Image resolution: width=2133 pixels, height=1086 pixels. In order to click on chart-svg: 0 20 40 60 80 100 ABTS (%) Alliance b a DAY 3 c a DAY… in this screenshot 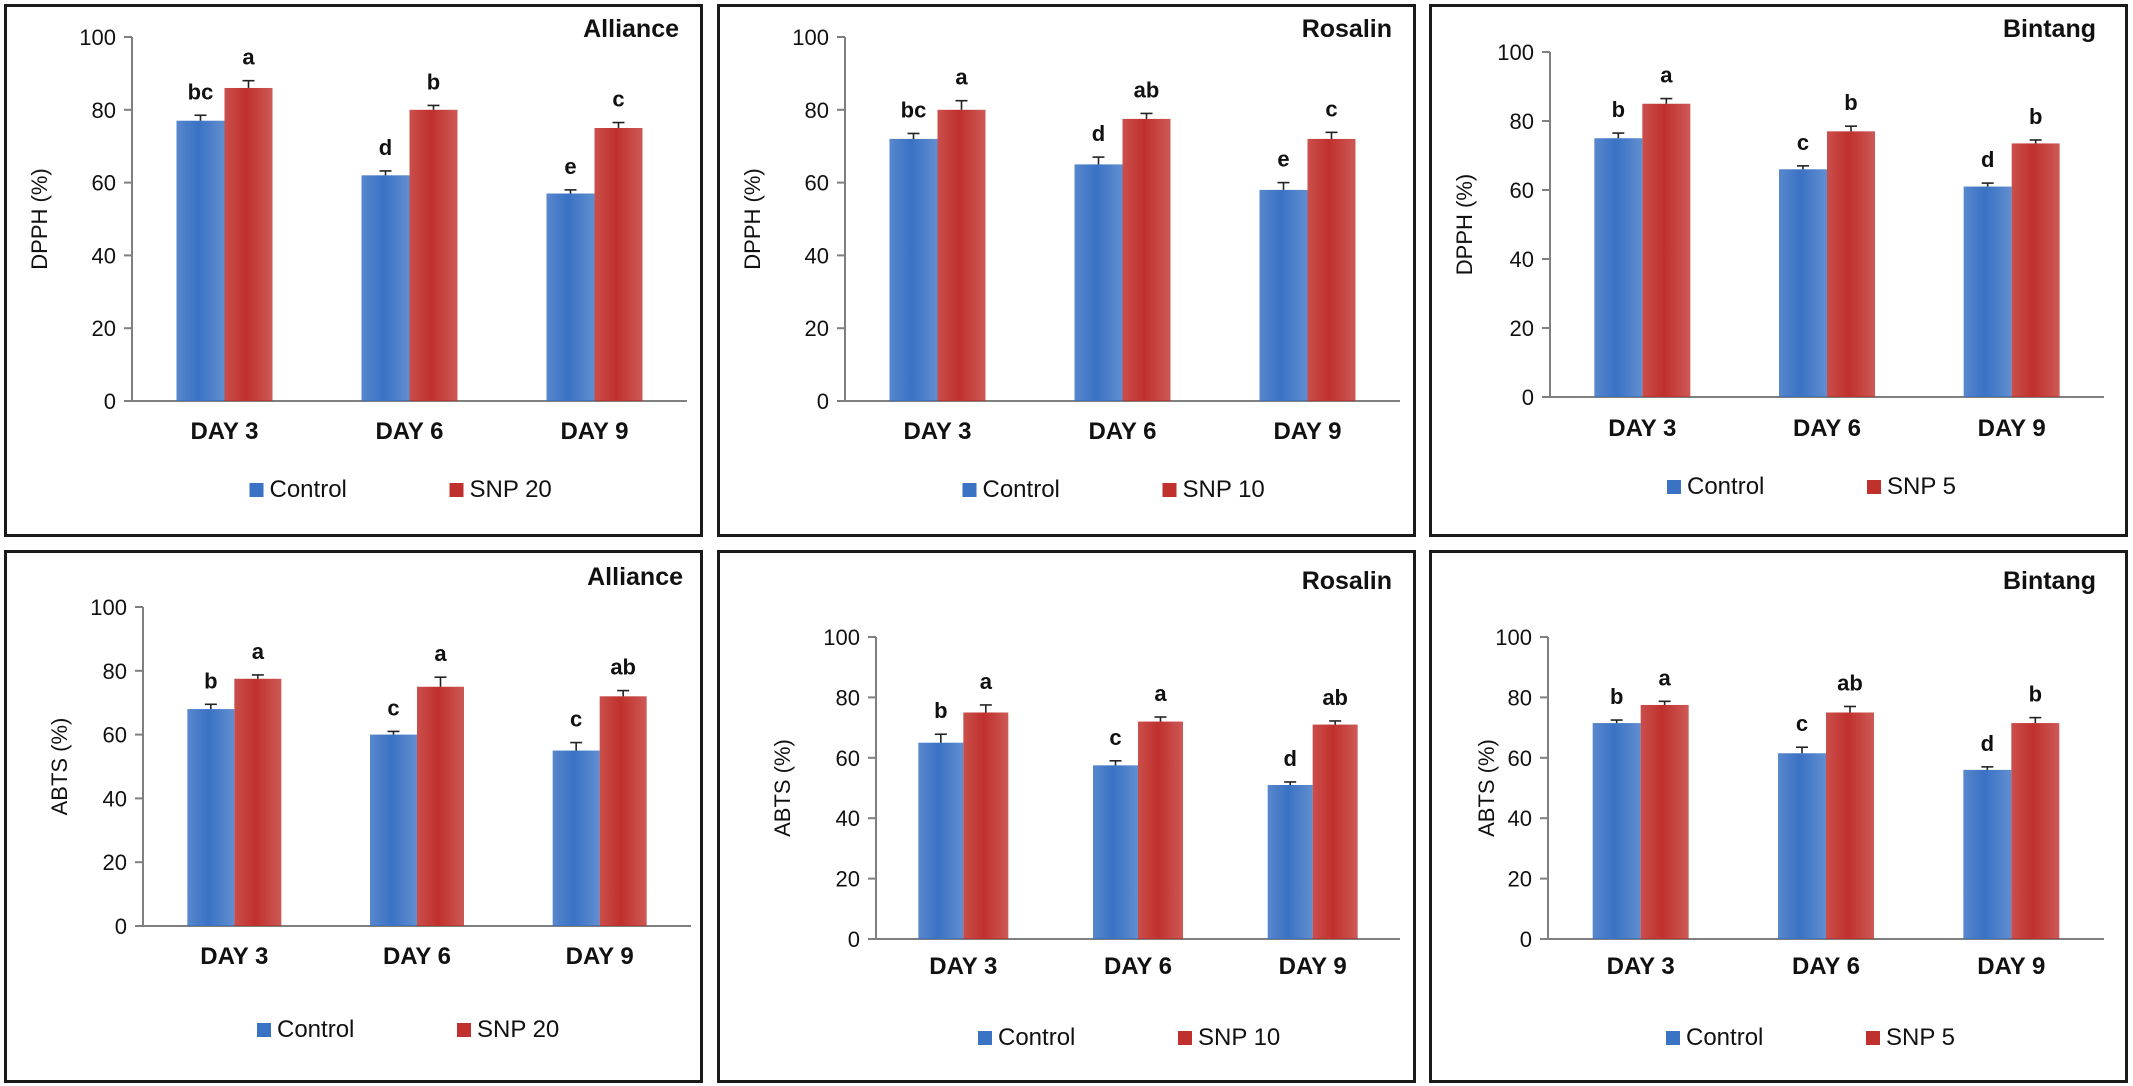, I will do `click(369, 803)`.